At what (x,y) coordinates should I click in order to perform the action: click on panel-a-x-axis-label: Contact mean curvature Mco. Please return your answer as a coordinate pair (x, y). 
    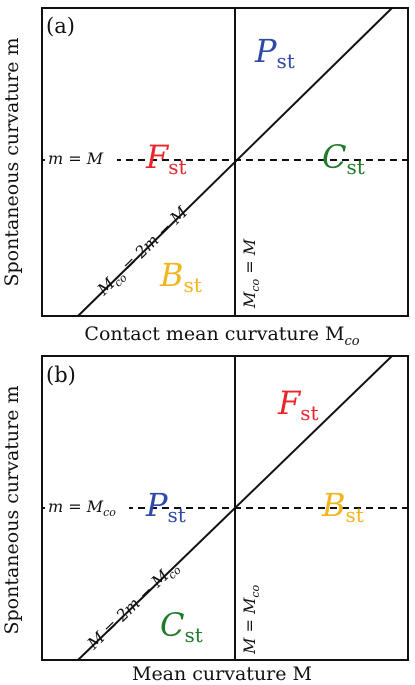
    Looking at the image, I should click on (221, 336).